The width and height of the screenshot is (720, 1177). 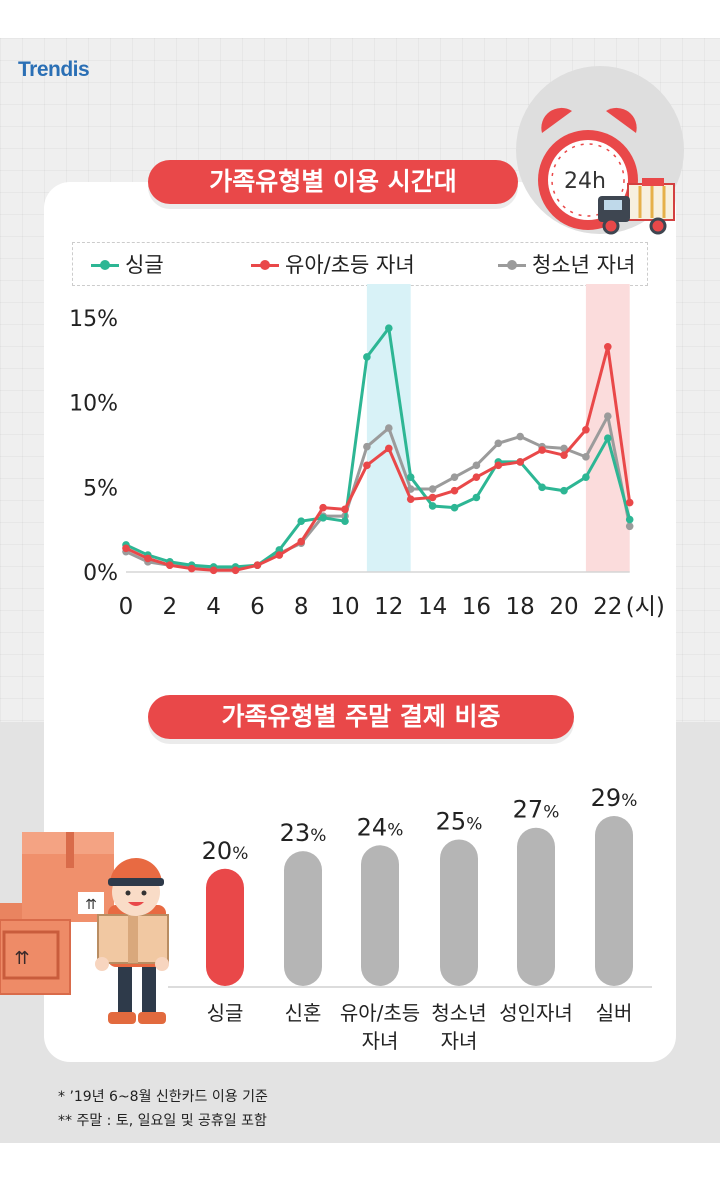 I want to click on legend-label-single: 싱글, so click(x=144, y=265).